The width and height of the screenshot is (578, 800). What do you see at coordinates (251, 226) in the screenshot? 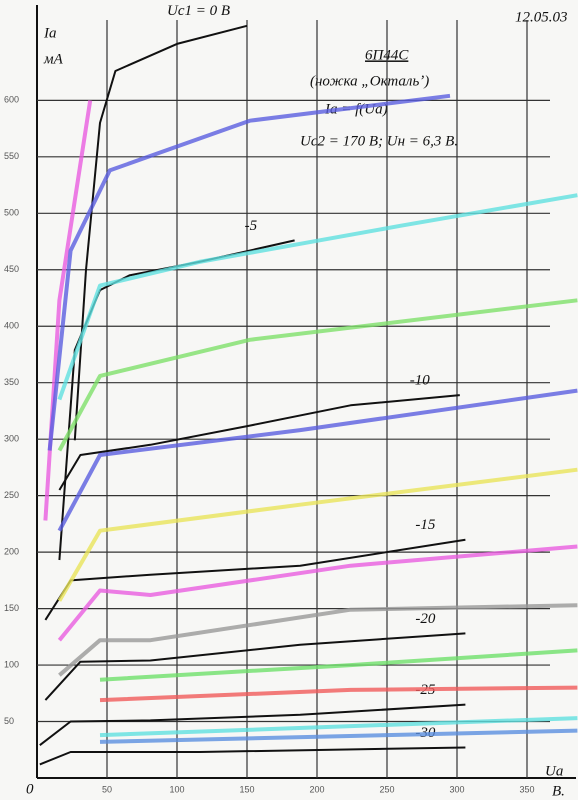
I see `curve-label: -5` at bounding box center [251, 226].